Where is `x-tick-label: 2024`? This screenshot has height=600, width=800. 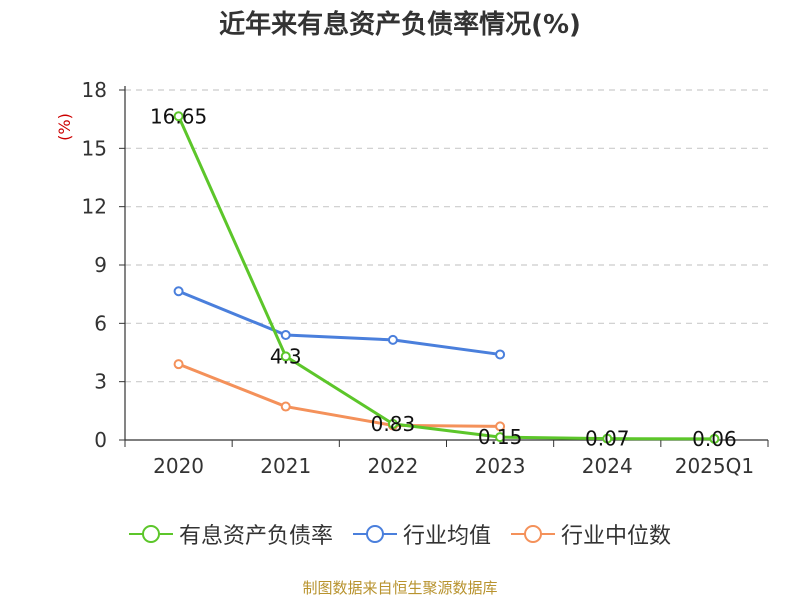 x-tick-label: 2024 is located at coordinates (607, 466).